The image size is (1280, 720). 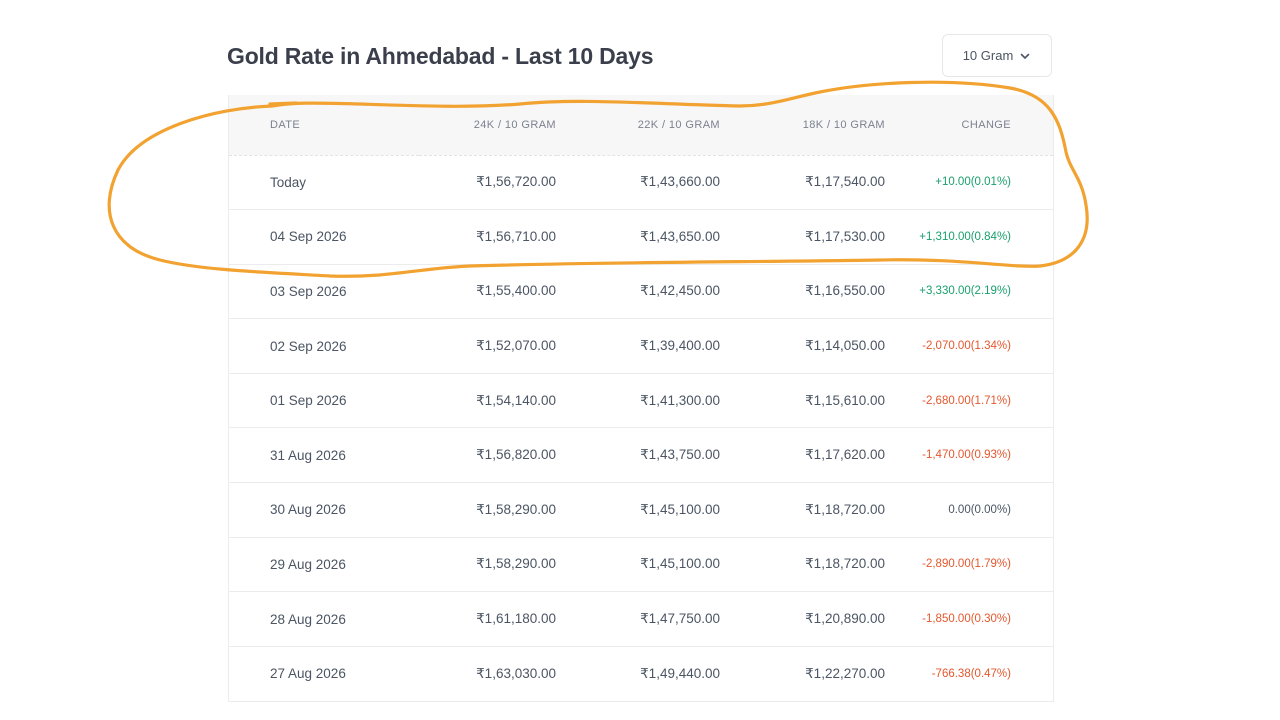 What do you see at coordinates (324, 237) in the screenshot?
I see `cell-date: 04 Sep 2026` at bounding box center [324, 237].